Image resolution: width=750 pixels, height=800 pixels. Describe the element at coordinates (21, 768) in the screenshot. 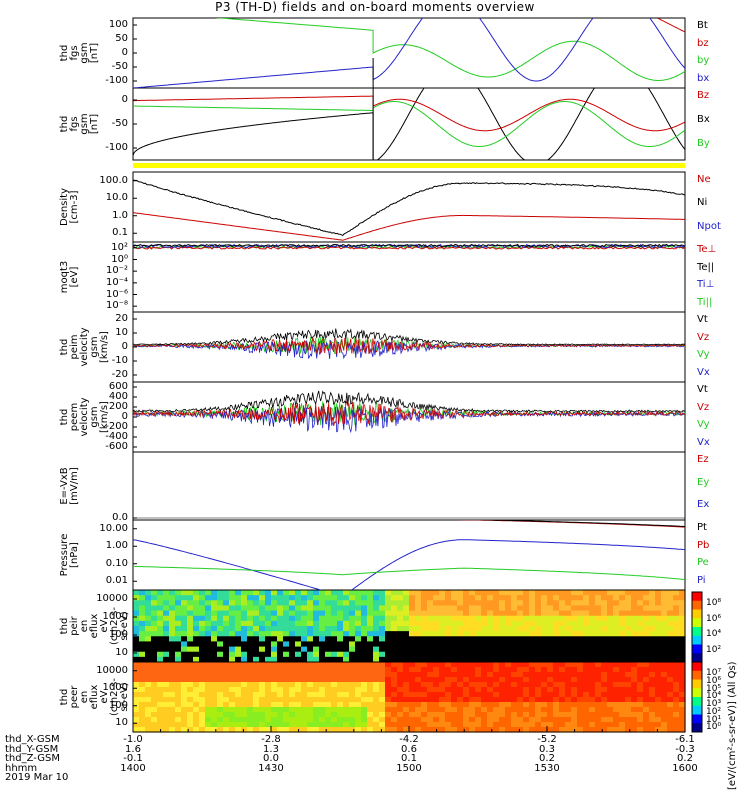

I see `xaxis-row-name: hhmm` at that location.